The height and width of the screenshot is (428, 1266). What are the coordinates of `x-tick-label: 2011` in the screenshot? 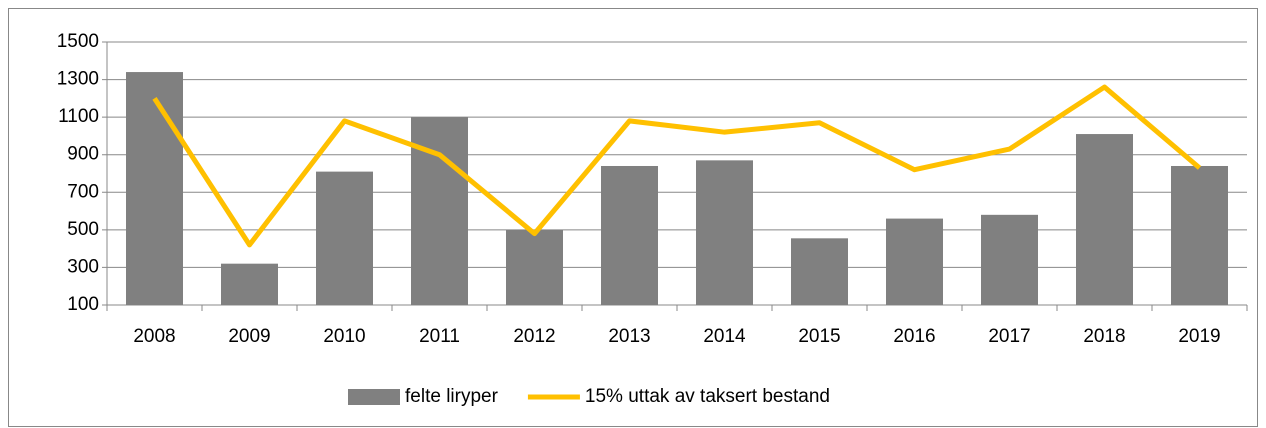 It's located at (439, 336).